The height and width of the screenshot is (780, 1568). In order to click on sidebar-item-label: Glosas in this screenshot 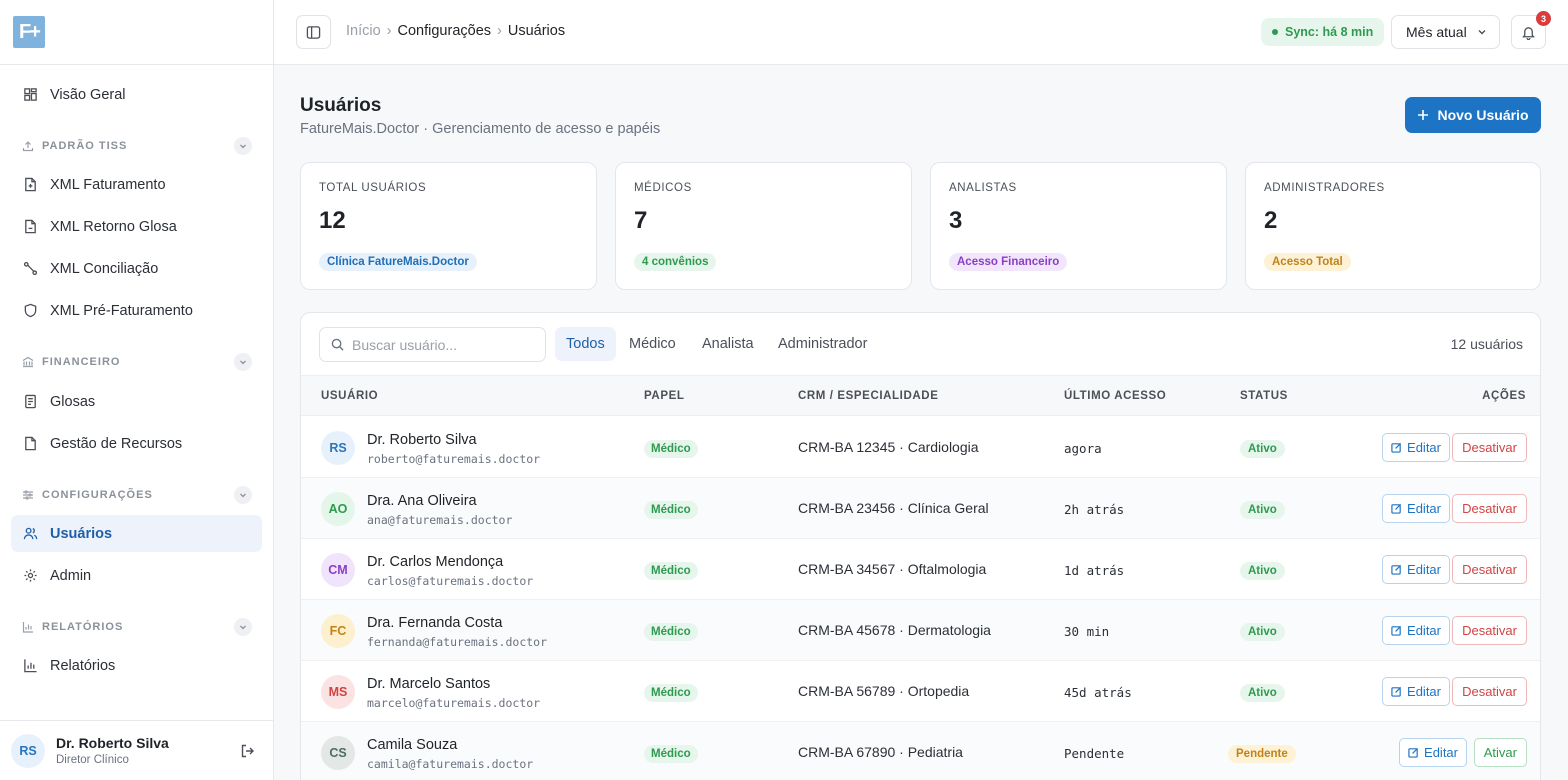, I will do `click(73, 401)`.